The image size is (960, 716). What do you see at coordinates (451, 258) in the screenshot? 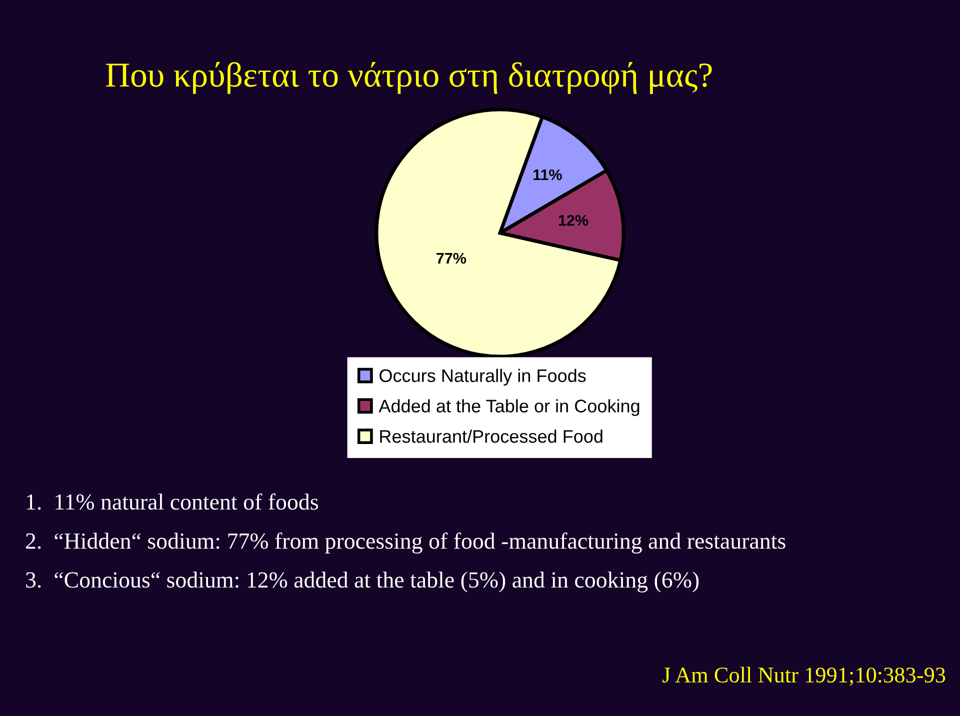
I see `data-label: 77%` at bounding box center [451, 258].